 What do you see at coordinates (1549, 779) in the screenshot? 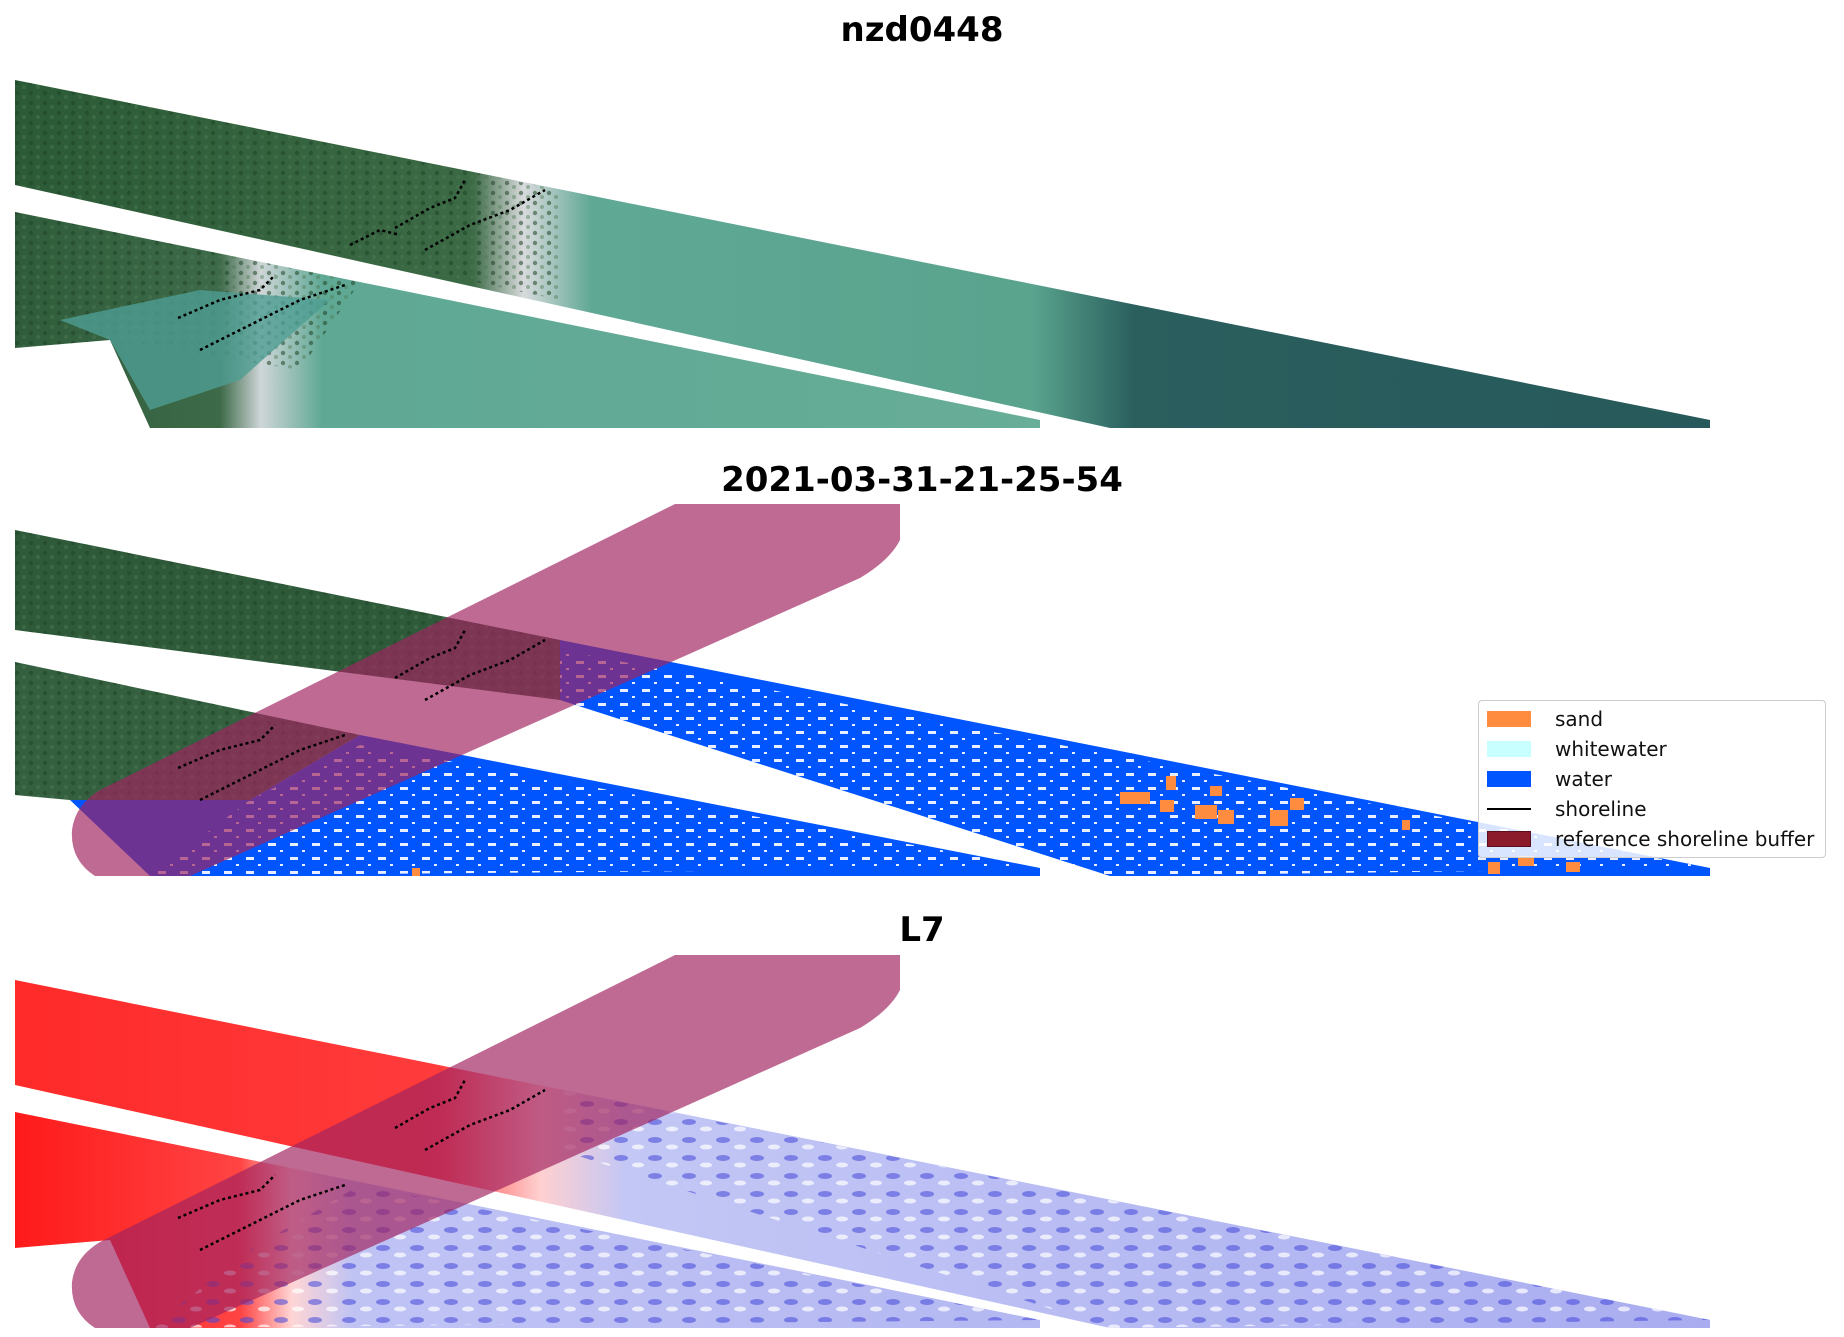
I see `legend-item-water: water` at bounding box center [1549, 779].